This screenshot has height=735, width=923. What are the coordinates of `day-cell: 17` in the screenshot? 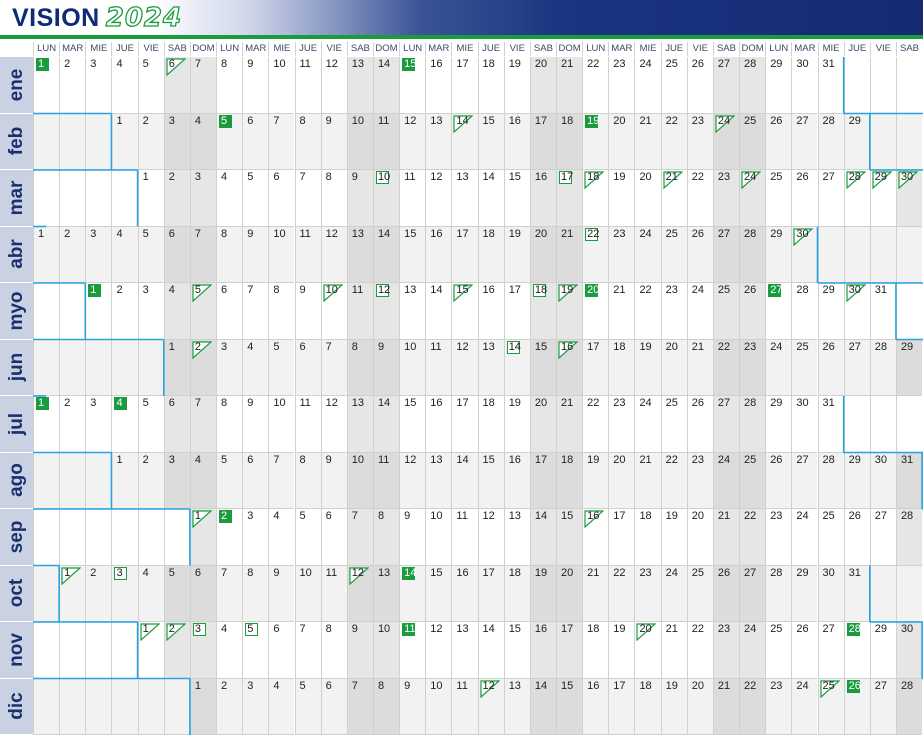 It's located at (542, 141).